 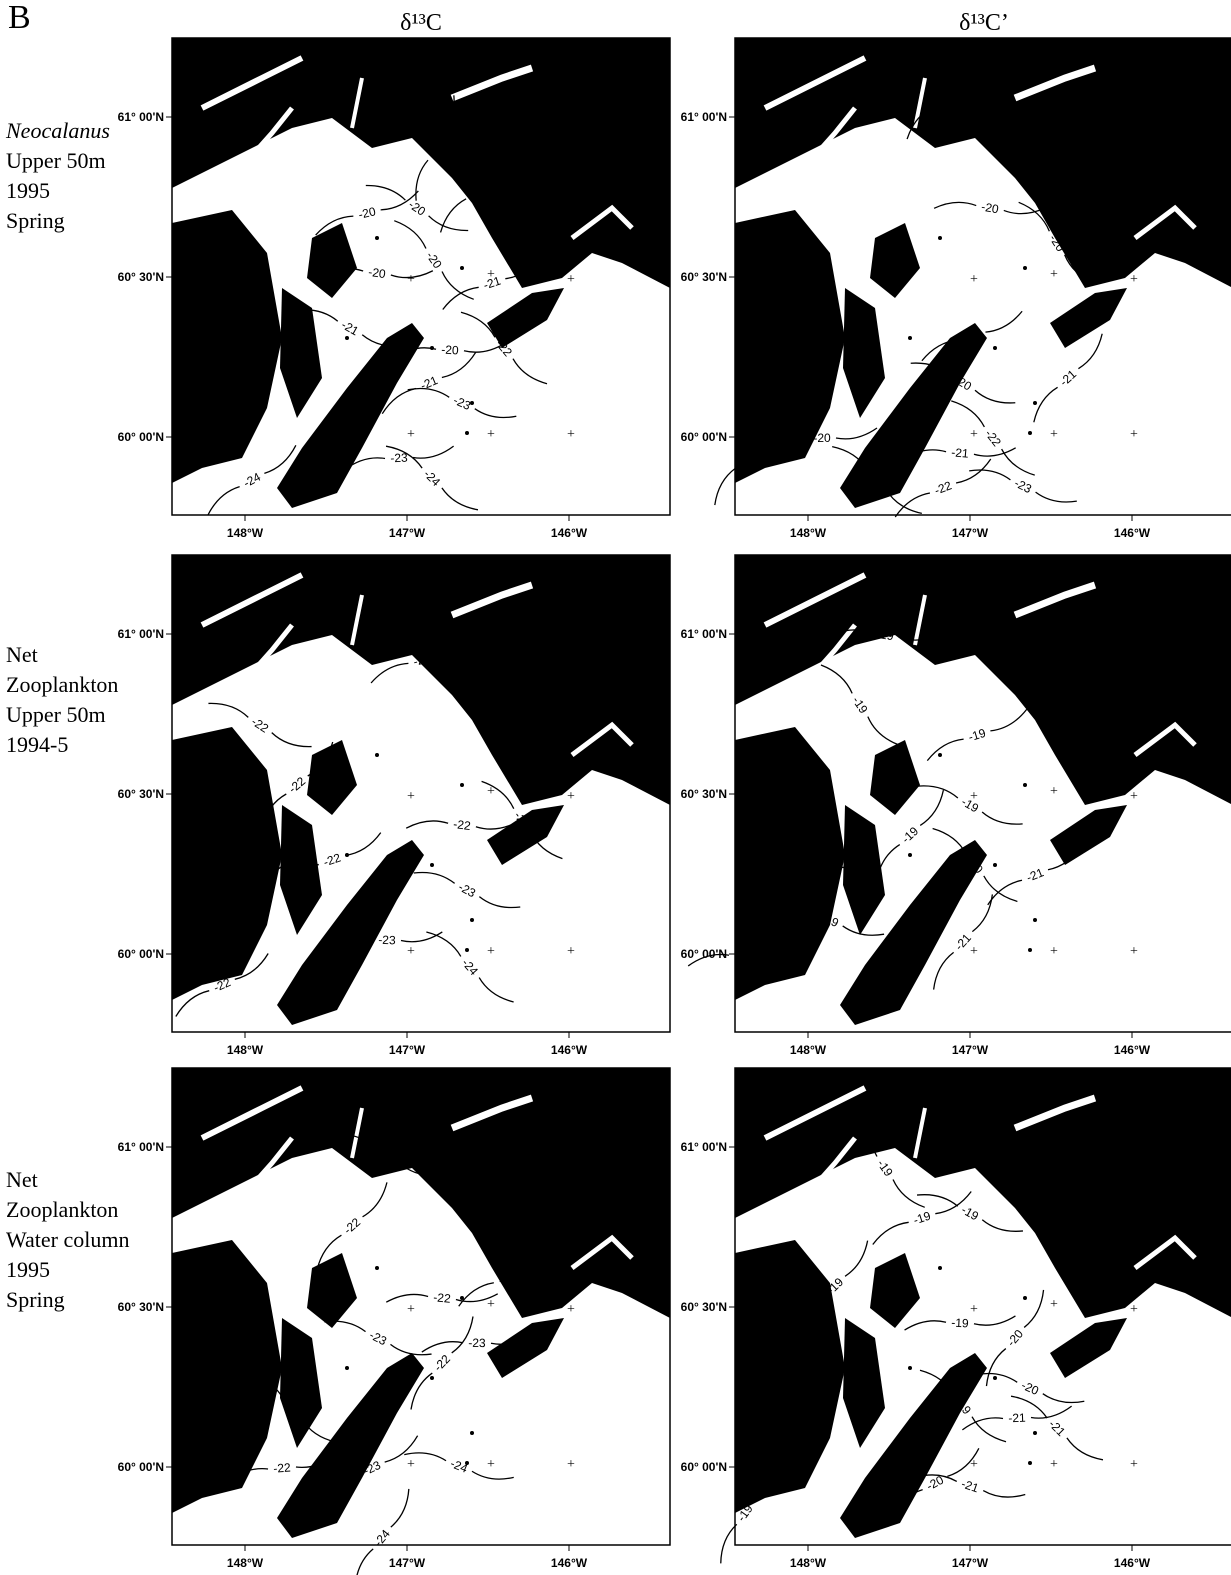 What do you see at coordinates (28, 1269) in the screenshot?
I see `row-label: 1995` at bounding box center [28, 1269].